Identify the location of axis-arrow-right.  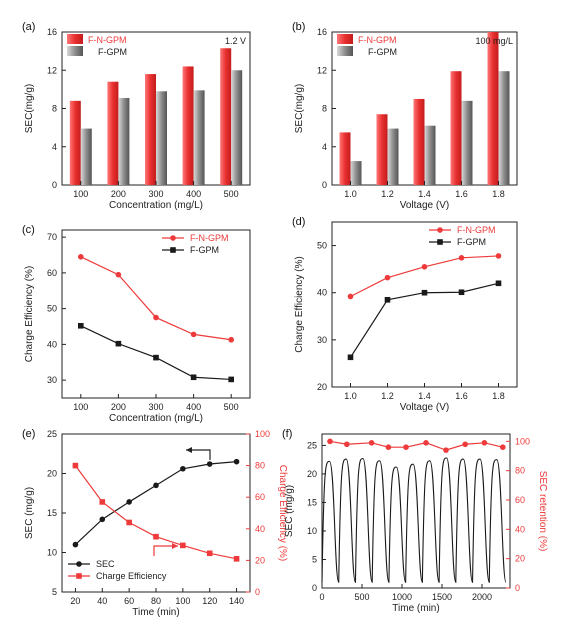
(165, 550).